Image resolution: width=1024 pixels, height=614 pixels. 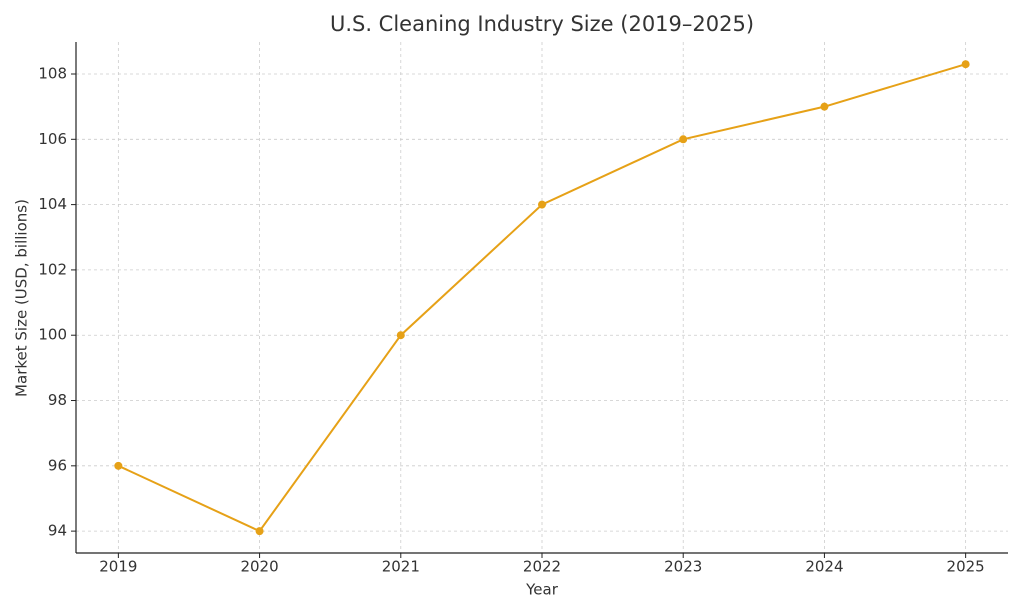 I want to click on x-tick-label: 2025, so click(x=966, y=567).